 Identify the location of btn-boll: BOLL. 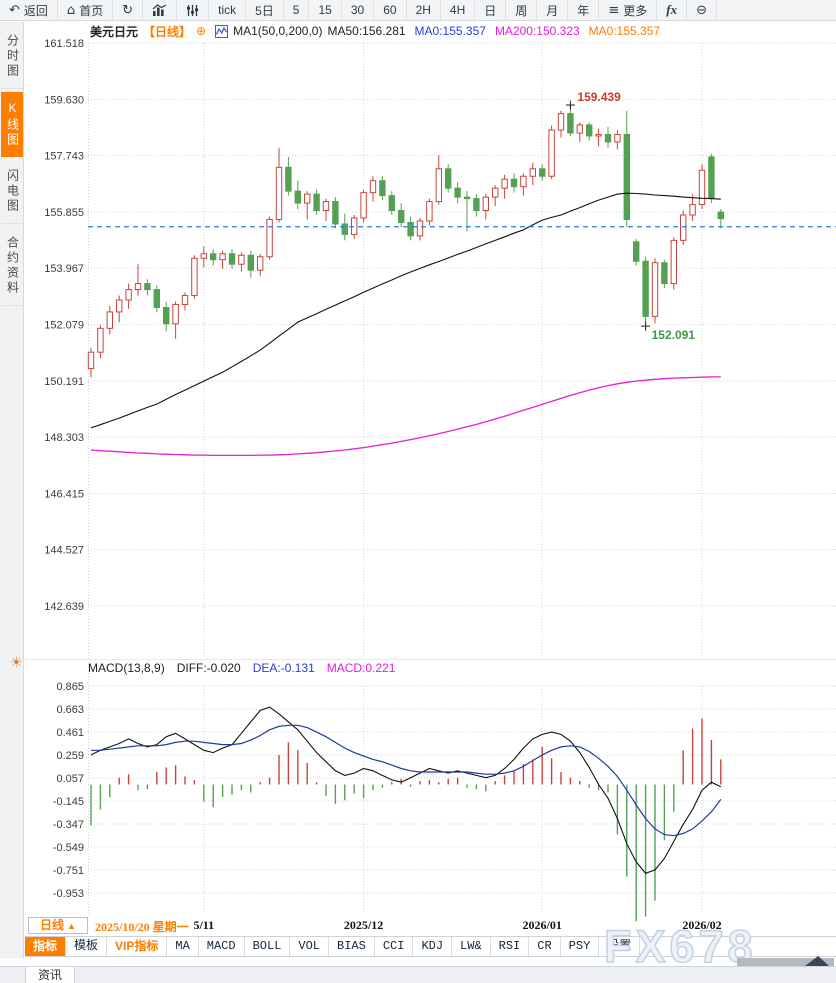
(268, 946).